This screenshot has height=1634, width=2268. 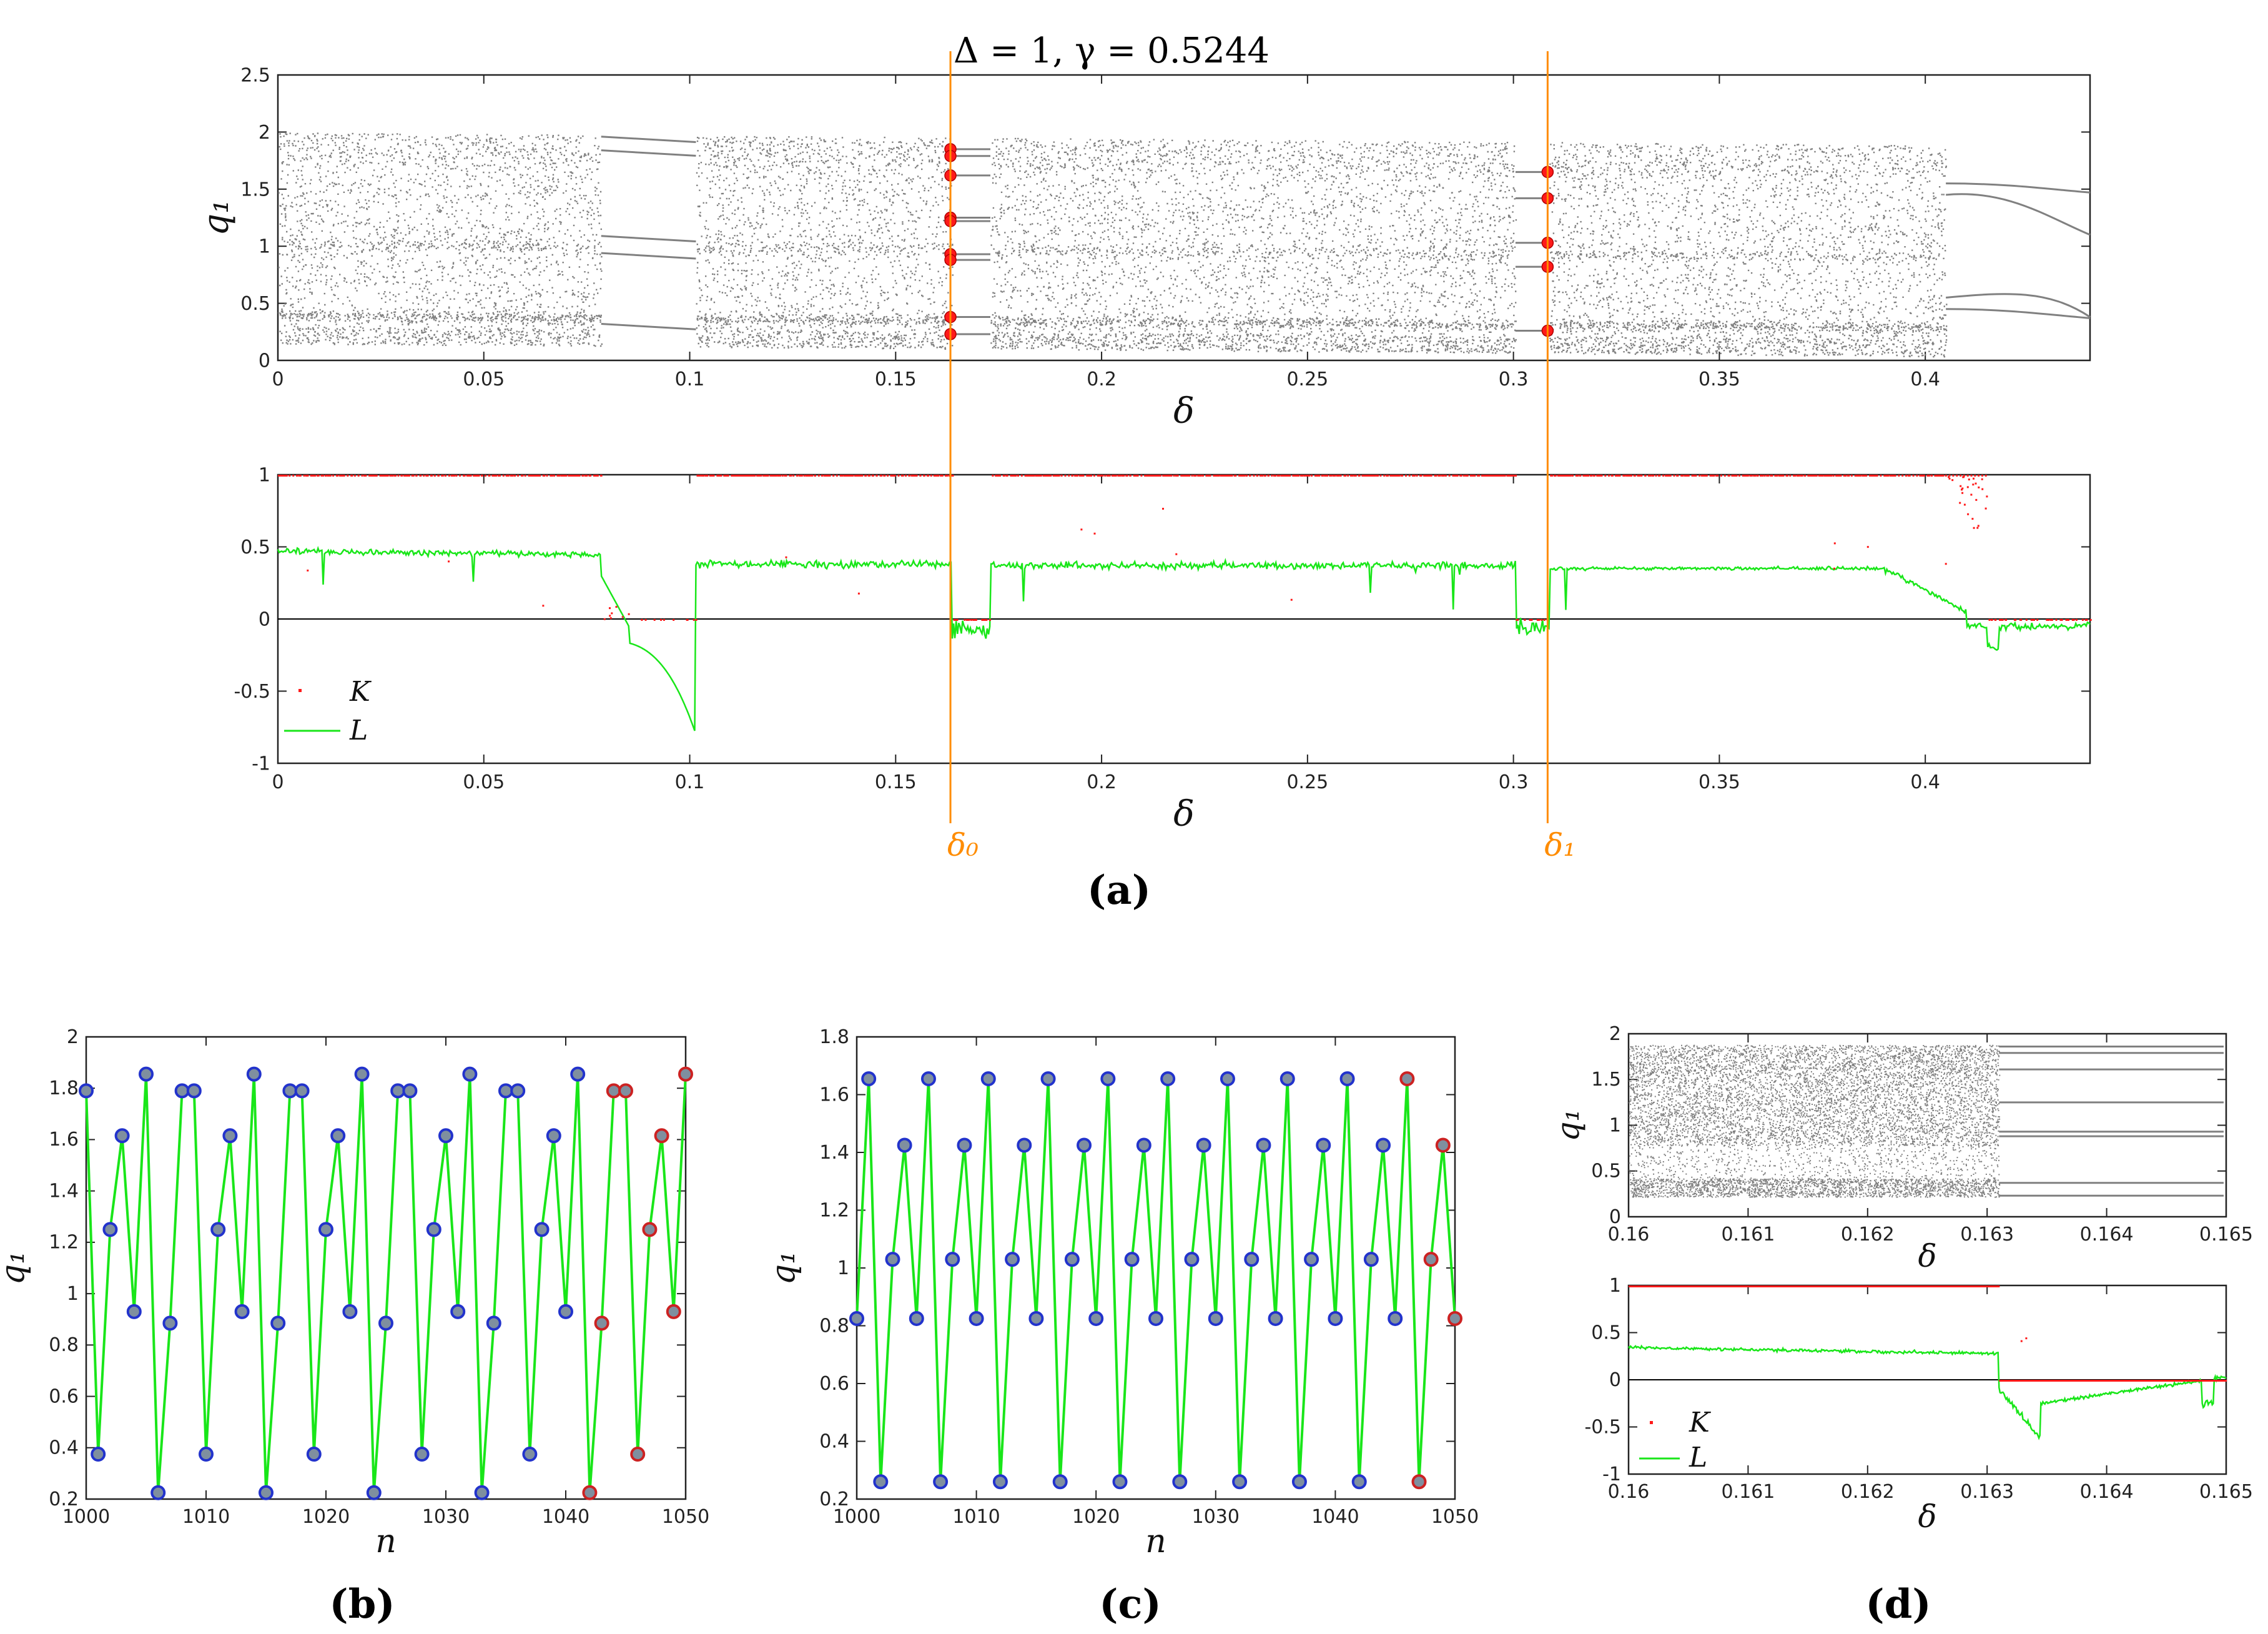 What do you see at coordinates (1987, 1234) in the screenshot?
I see `x-tick-label: 0.163` at bounding box center [1987, 1234].